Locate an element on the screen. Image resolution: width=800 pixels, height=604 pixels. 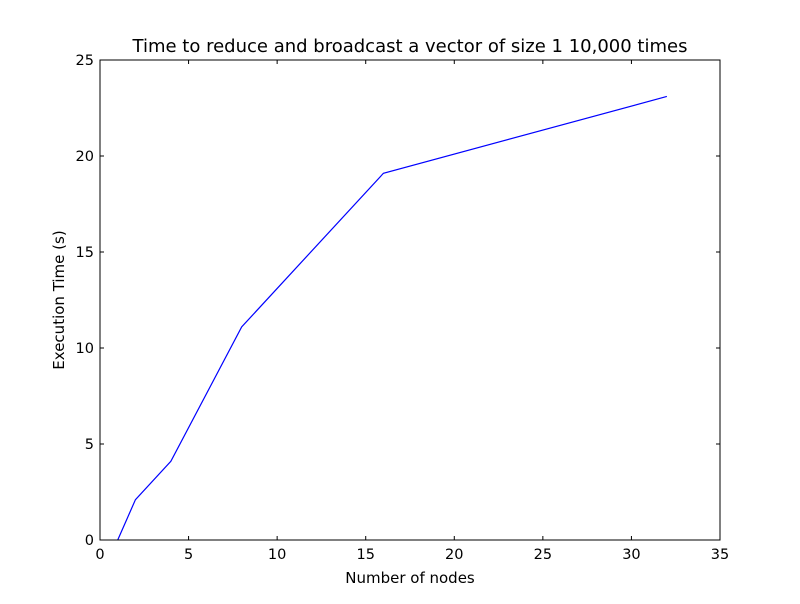
x-tick-label: 0 is located at coordinates (99, 555).